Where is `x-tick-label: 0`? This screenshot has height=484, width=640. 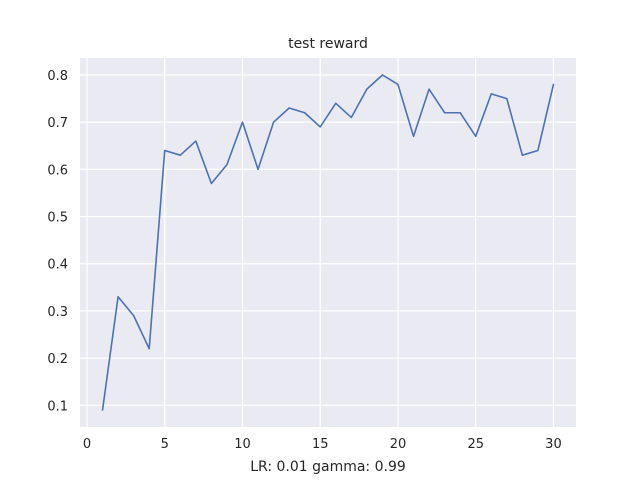
x-tick-label: 0 is located at coordinates (87, 444).